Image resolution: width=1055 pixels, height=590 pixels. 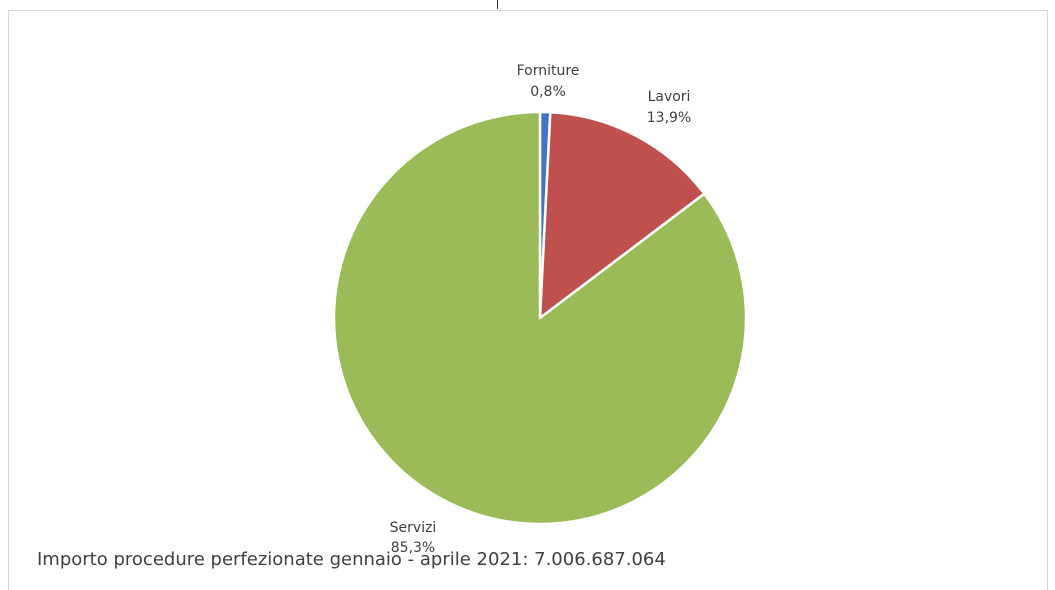 I want to click on slice-value-servizi: 85,3%, so click(x=413, y=548).